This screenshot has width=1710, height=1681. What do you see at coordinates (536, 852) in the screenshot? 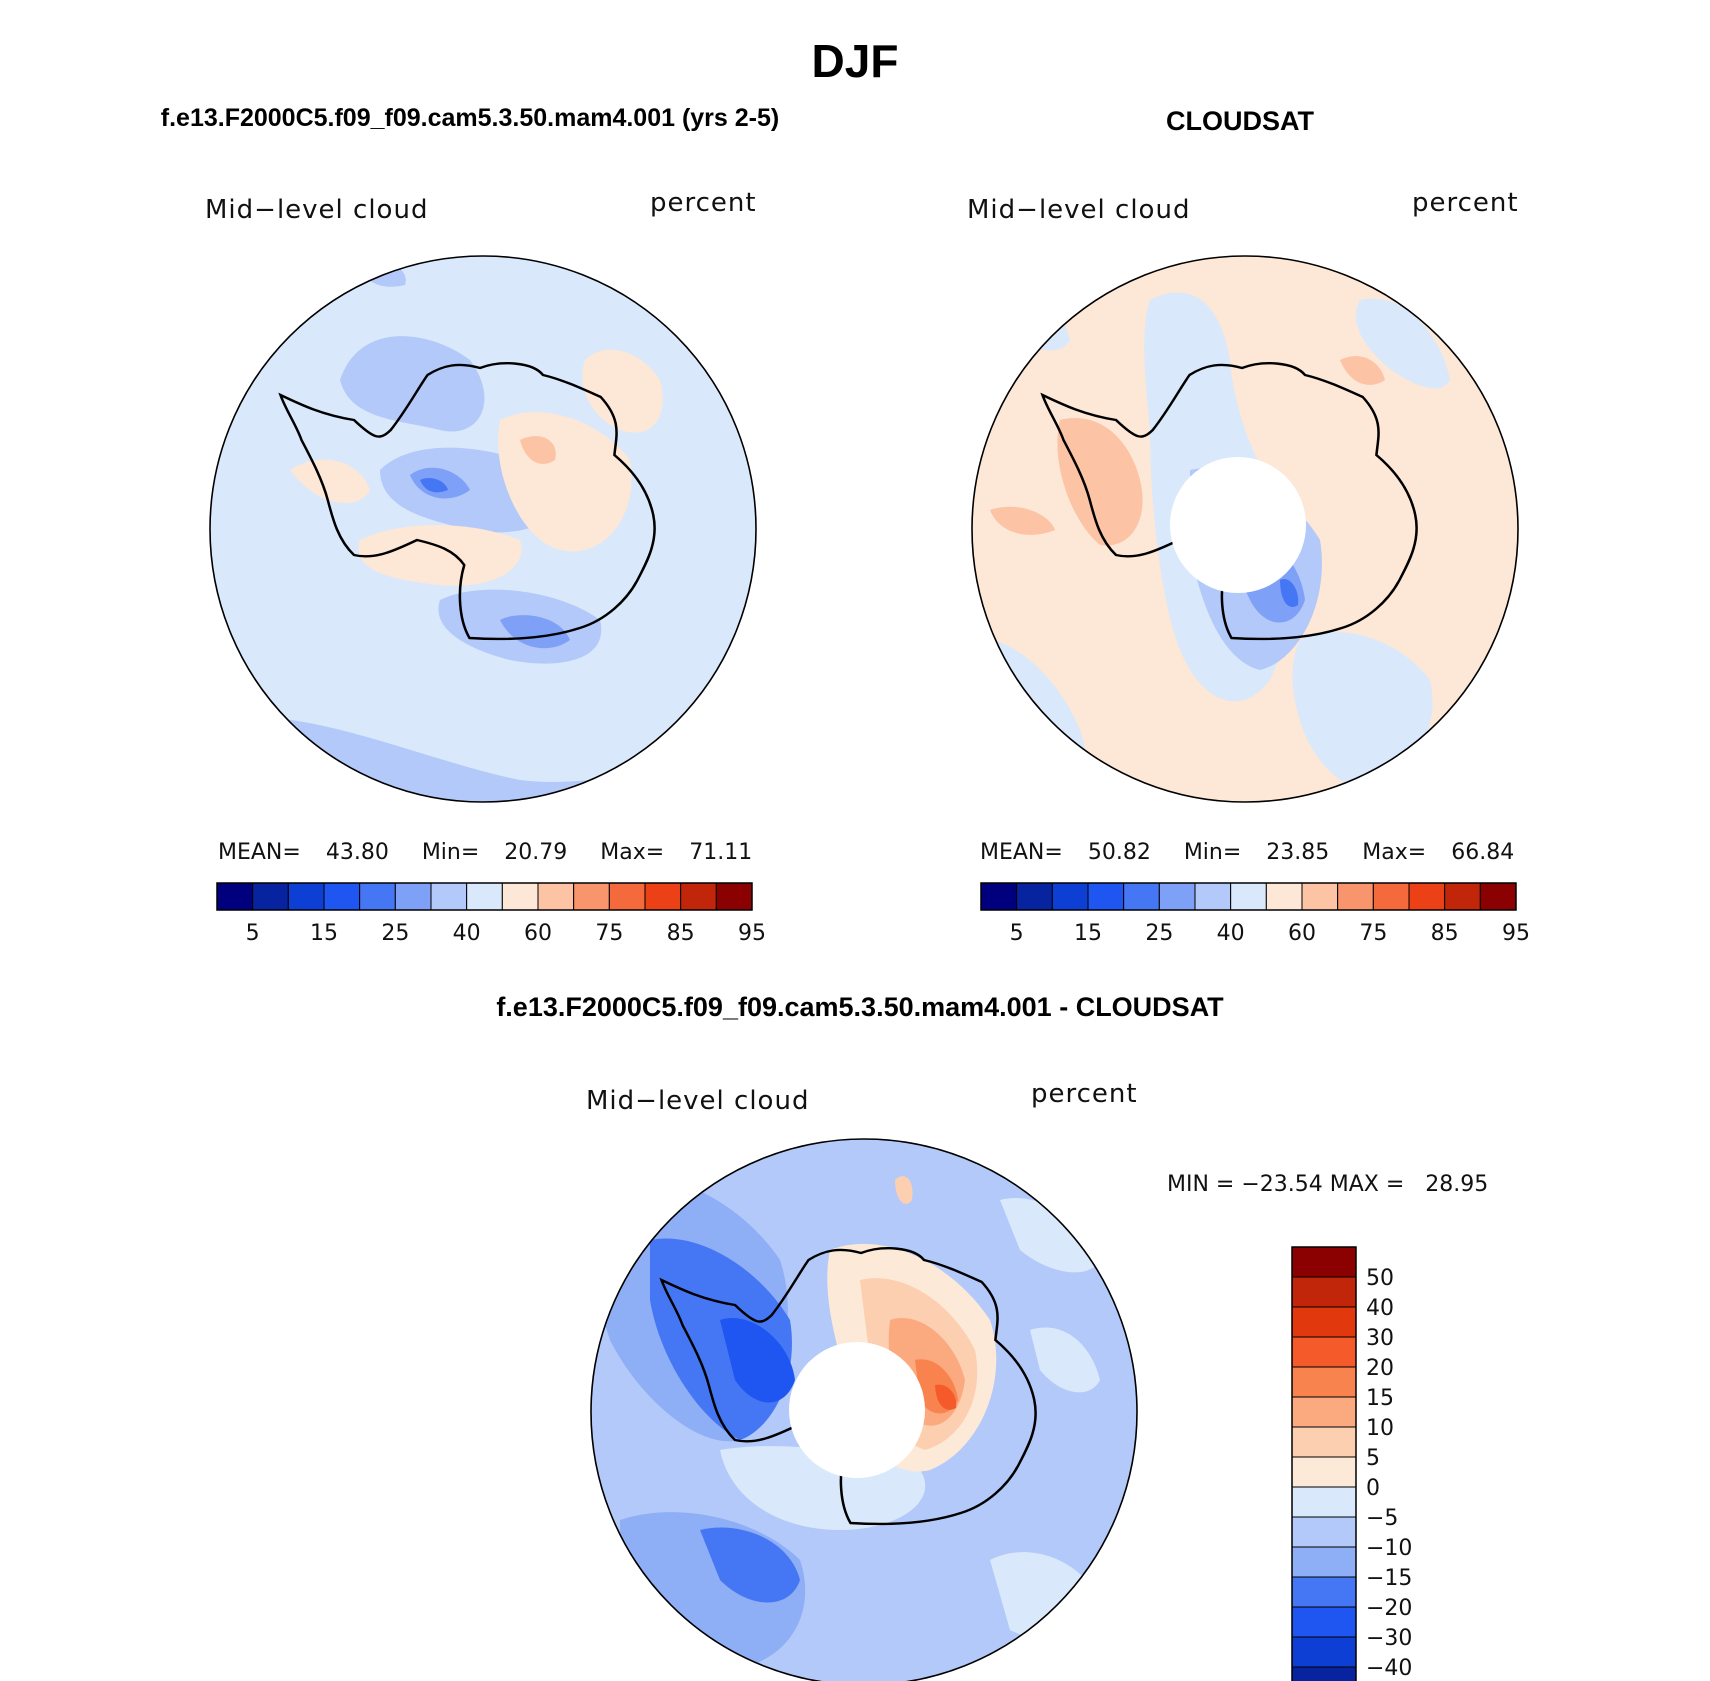
I see `panel1-min-value: 20.79` at bounding box center [536, 852].